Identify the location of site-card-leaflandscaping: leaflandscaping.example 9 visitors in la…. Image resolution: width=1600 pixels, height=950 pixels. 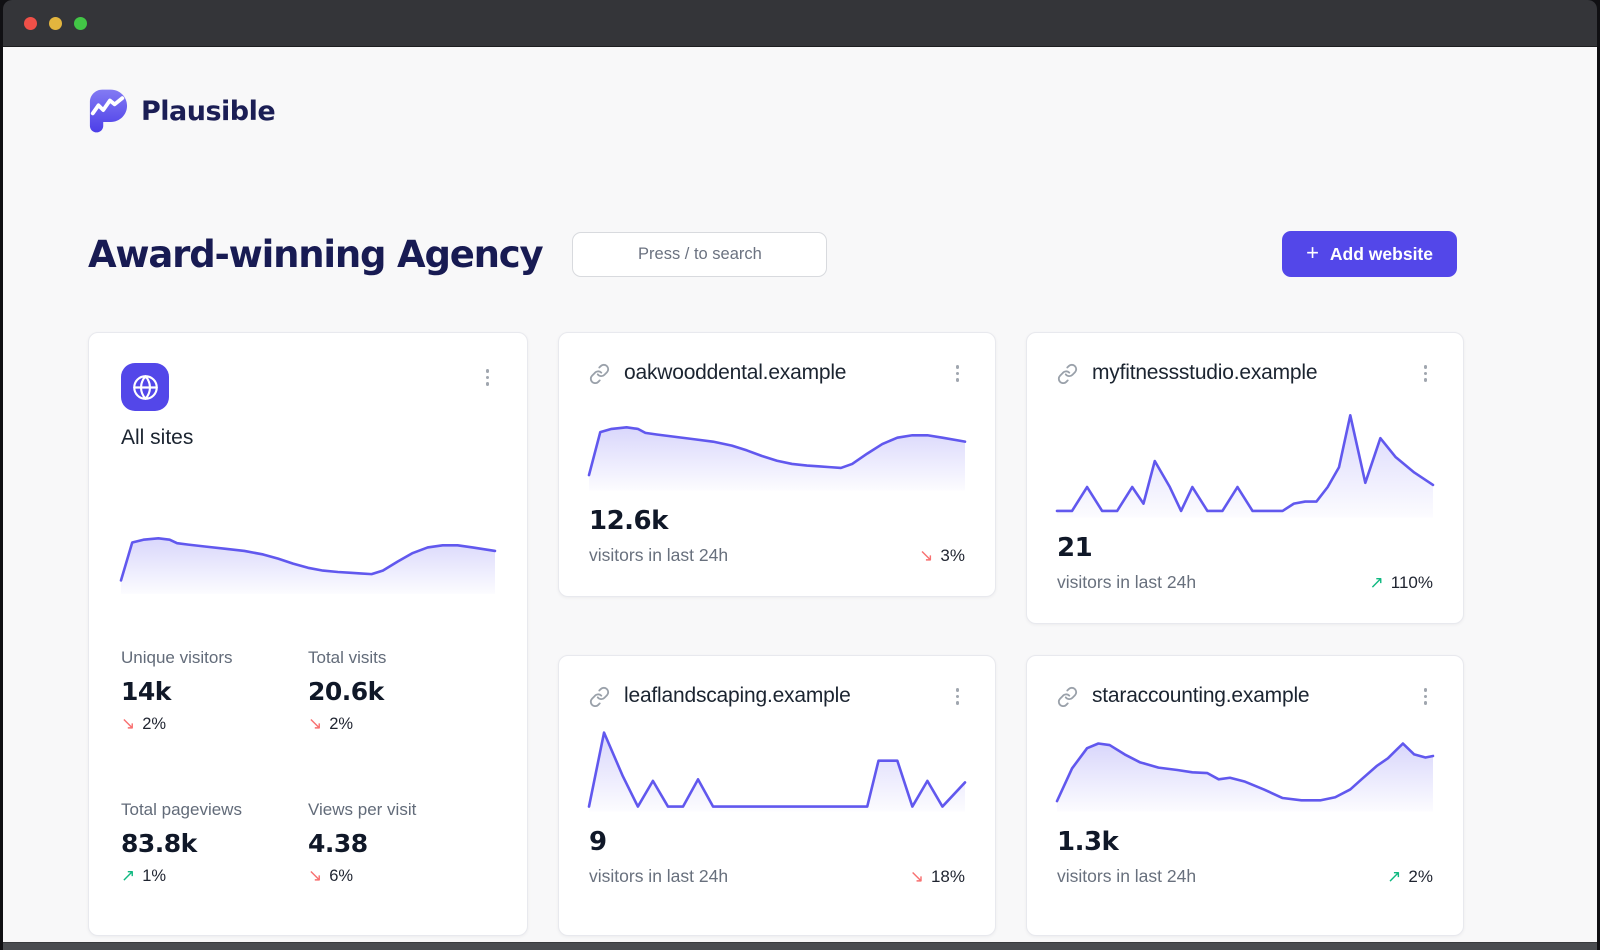
(777, 795).